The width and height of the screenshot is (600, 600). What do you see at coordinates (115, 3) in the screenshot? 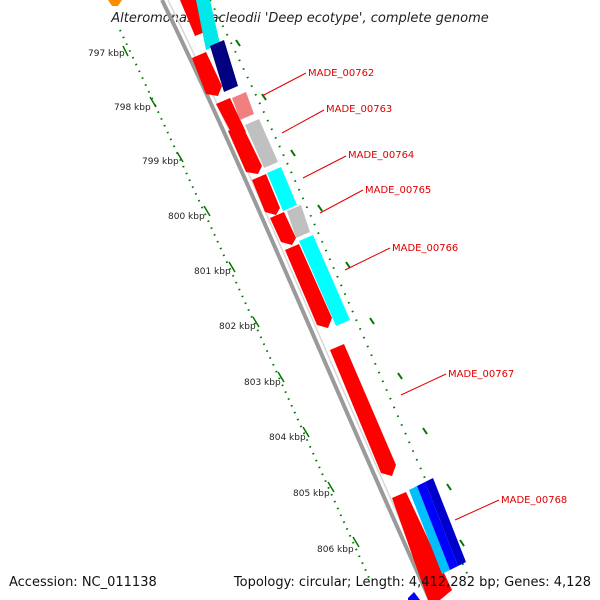
I see `orange-feature` at bounding box center [115, 3].